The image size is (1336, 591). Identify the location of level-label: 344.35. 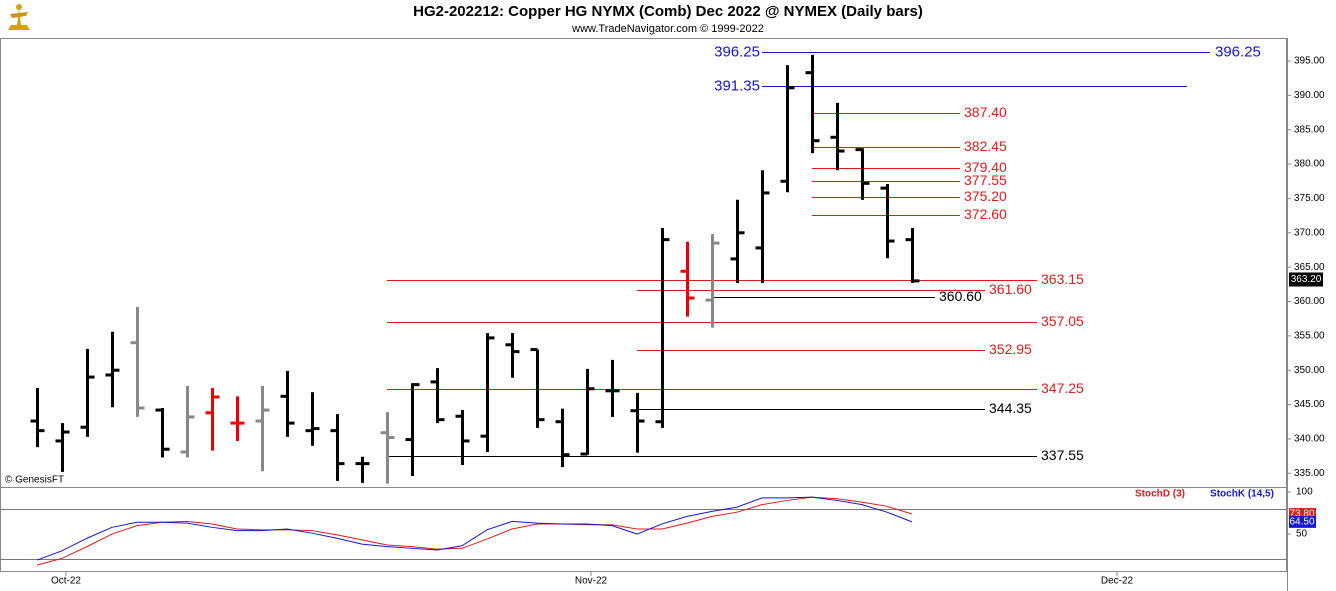
(1010, 408).